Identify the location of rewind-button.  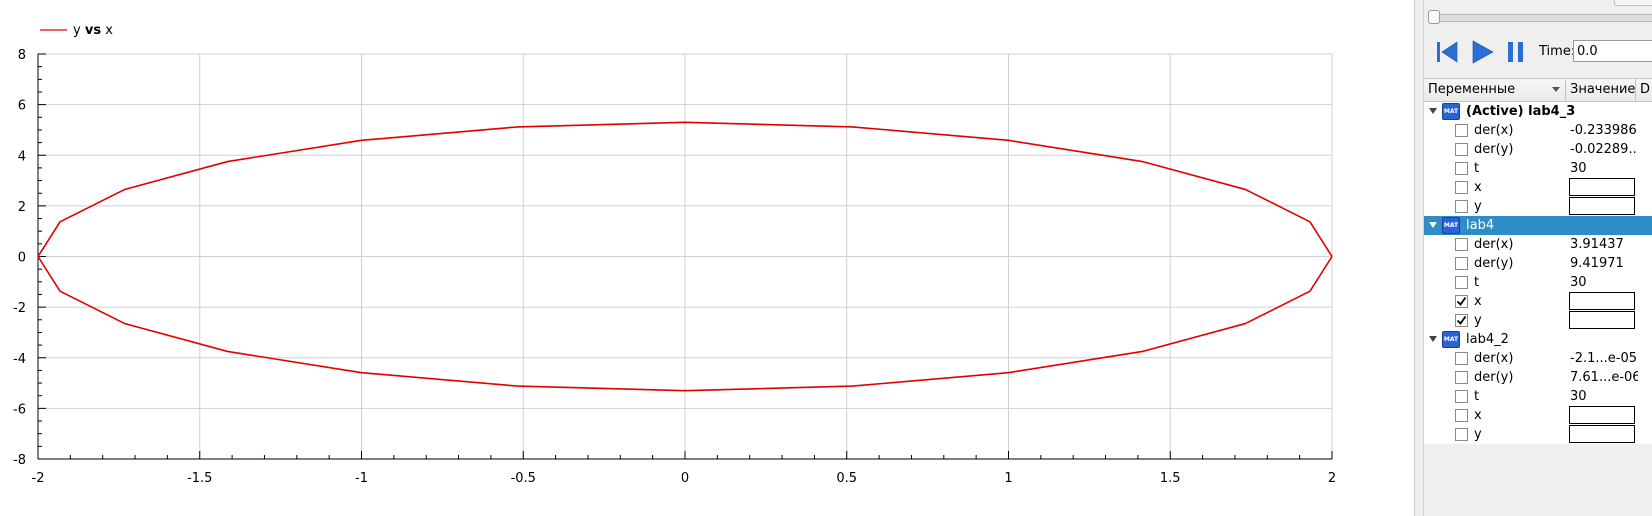
(1447, 52).